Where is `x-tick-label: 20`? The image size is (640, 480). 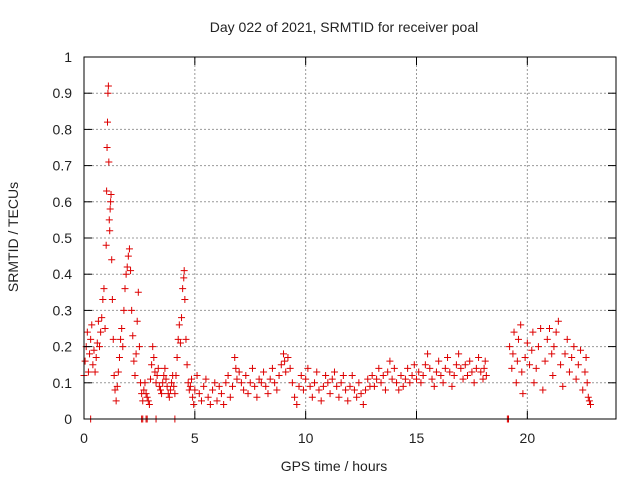 x-tick-label: 20 is located at coordinates (528, 438).